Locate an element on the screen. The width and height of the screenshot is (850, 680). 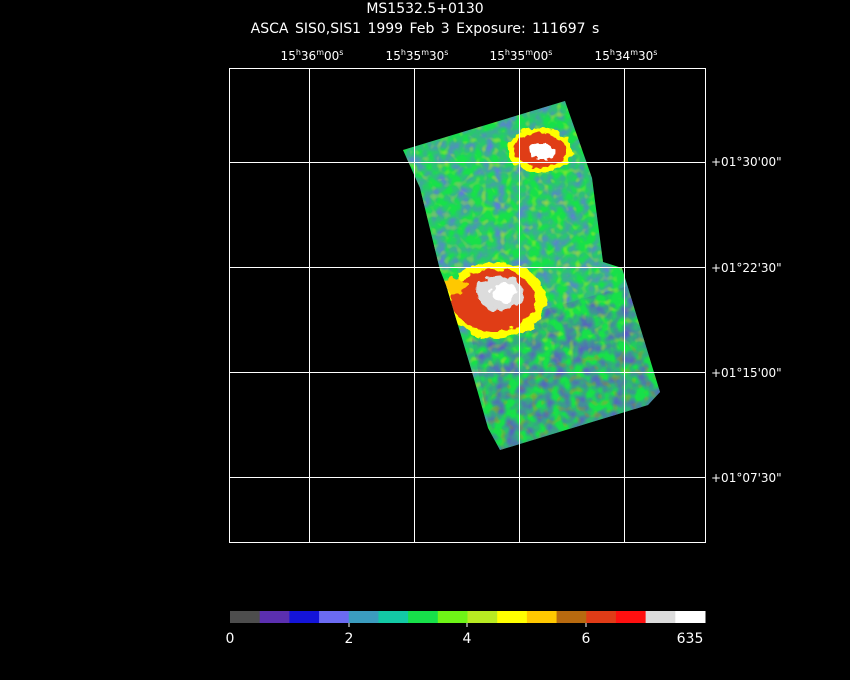
ra-tick-label-1: 15h36m00s is located at coordinates (312, 55).